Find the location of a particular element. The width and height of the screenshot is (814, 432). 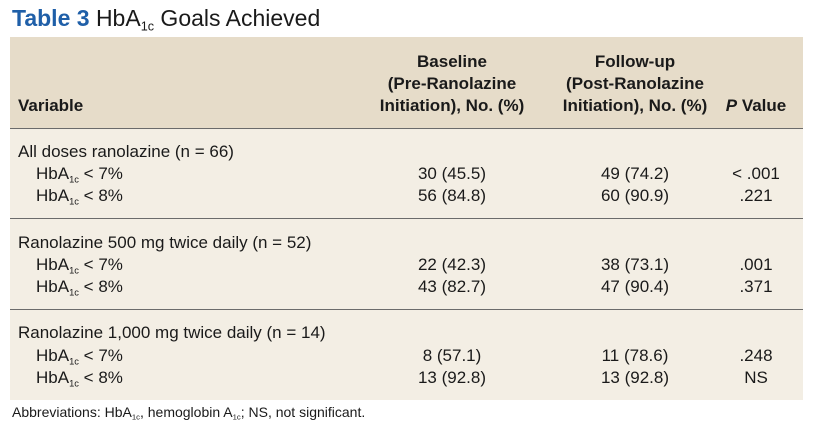

header-baseline-line3: Initiation), No. (%) is located at coordinates (452, 105).